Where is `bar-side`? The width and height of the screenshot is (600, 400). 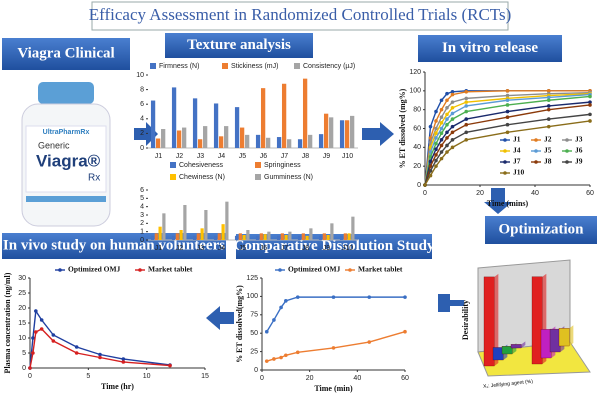 bar-side is located at coordinates (571, 335).